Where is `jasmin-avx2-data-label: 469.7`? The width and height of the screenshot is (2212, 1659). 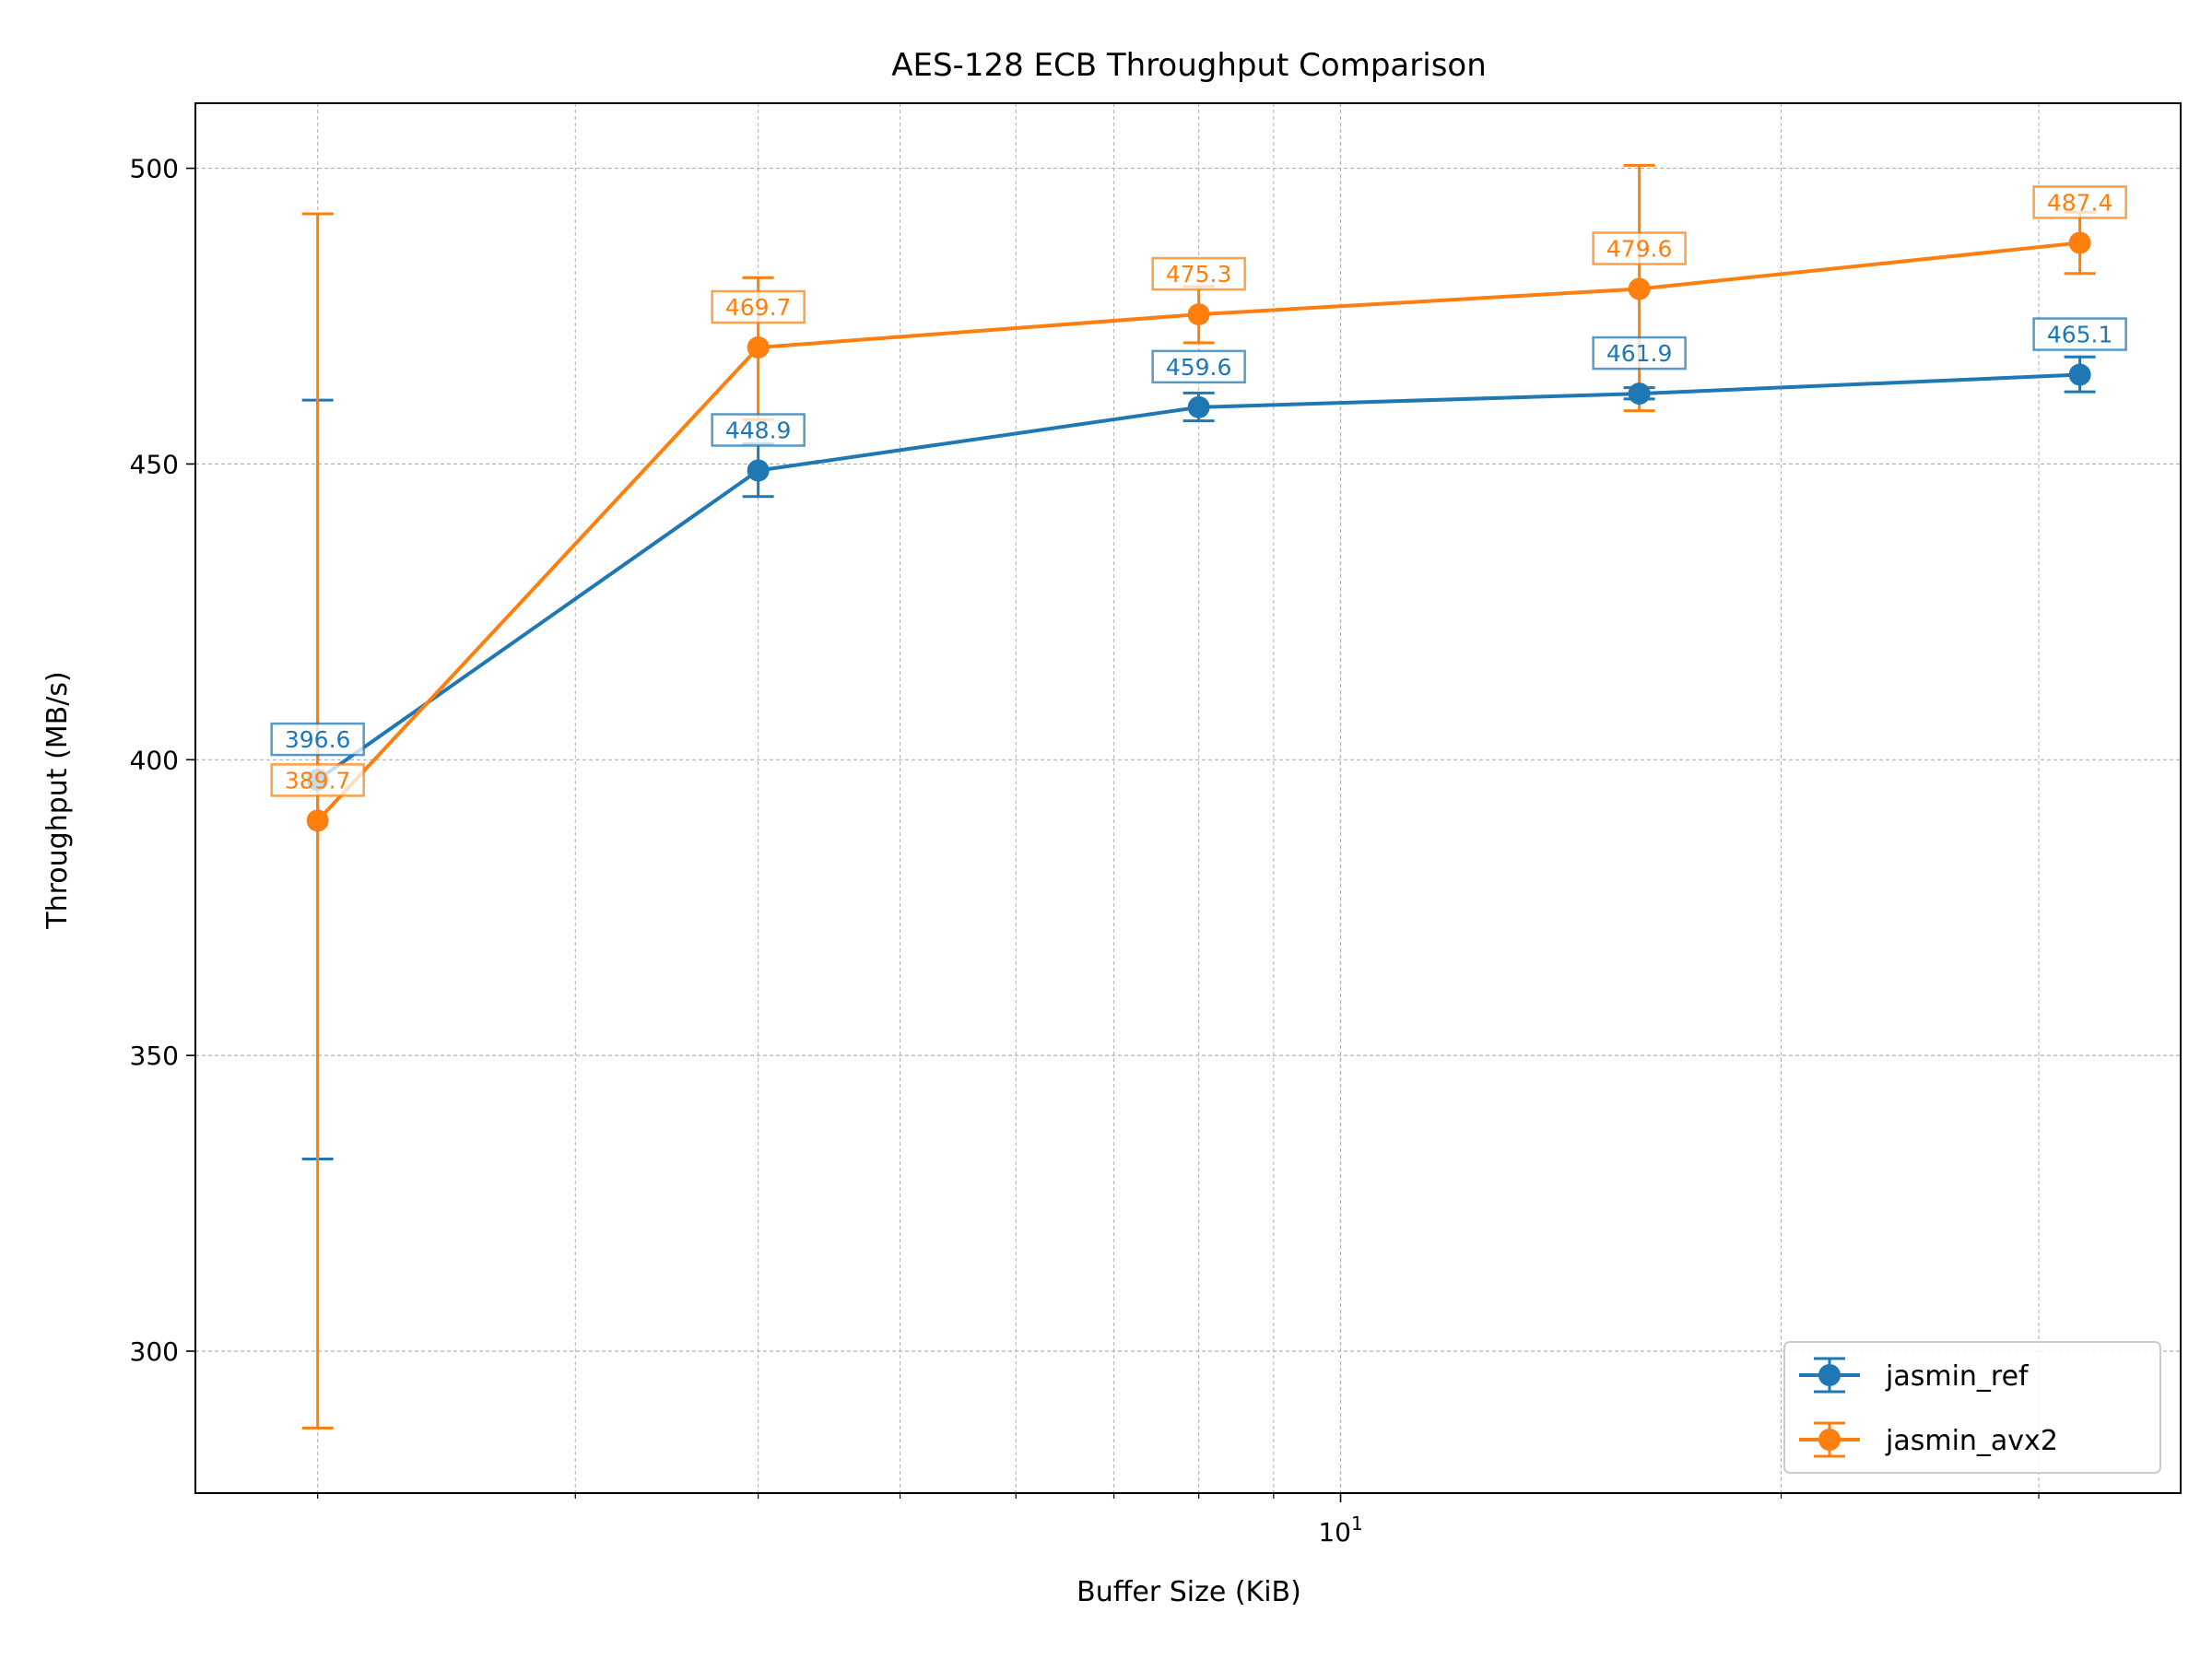
jasmin-avx2-data-label: 469.7 is located at coordinates (758, 307).